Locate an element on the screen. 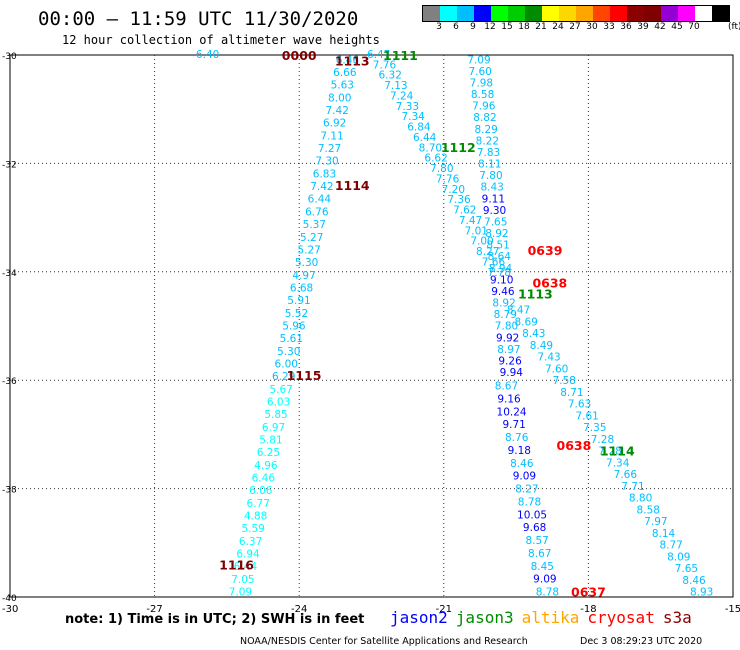  wave-height-value: 8.70 is located at coordinates (430, 148).